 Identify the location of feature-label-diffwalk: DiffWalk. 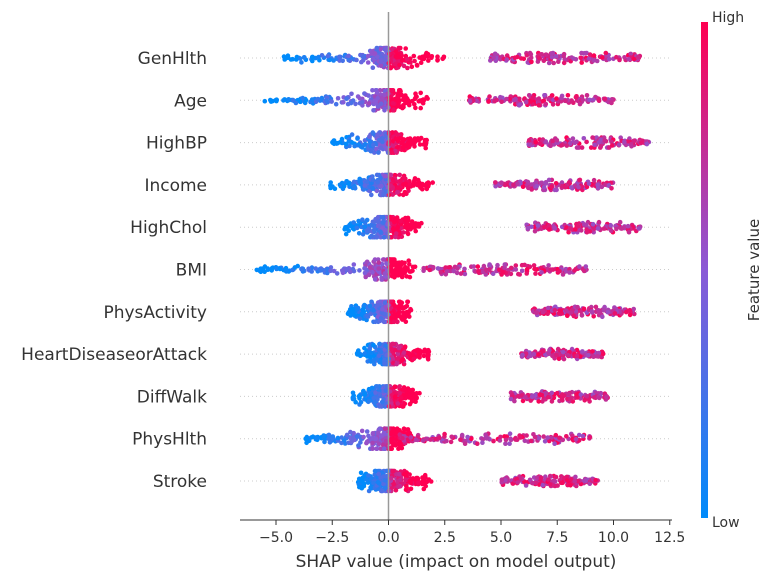
(172, 397).